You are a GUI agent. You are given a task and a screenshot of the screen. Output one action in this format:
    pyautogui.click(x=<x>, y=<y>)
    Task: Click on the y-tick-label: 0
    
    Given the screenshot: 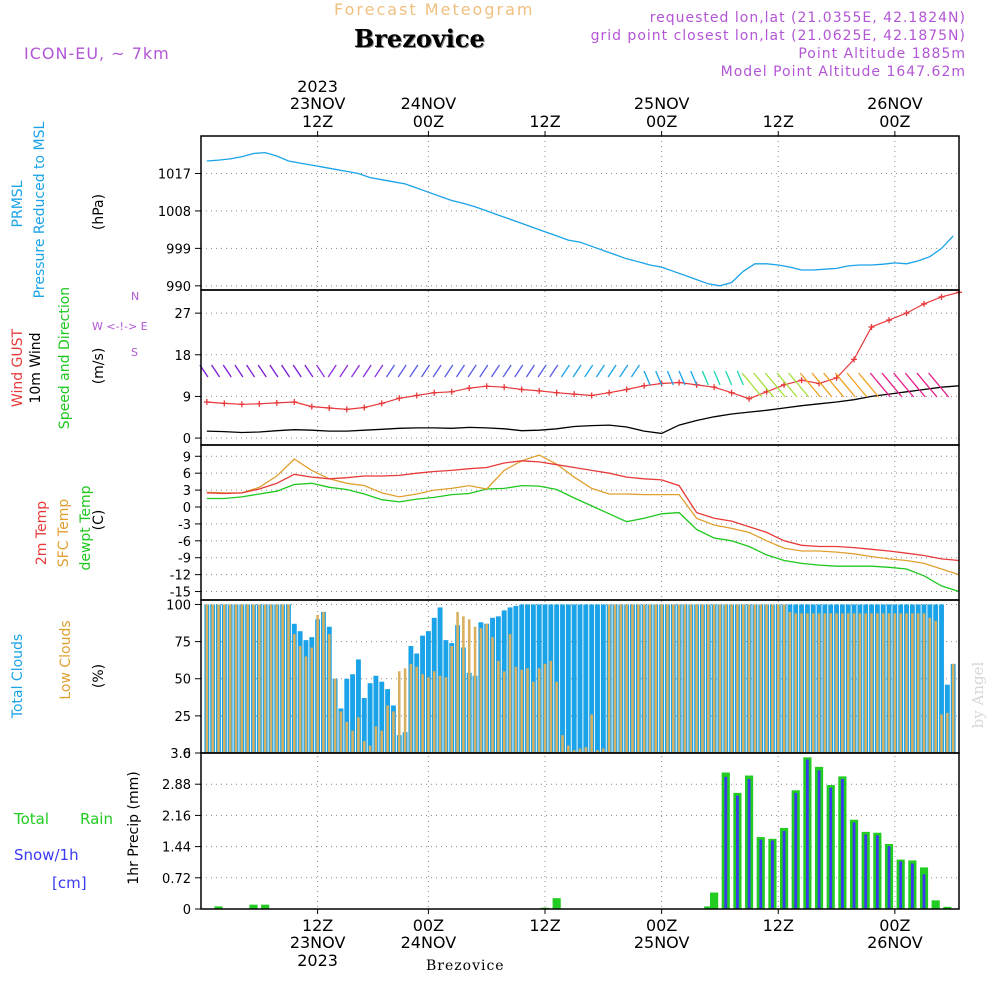 What is the action you would take?
    pyautogui.click(x=187, y=508)
    